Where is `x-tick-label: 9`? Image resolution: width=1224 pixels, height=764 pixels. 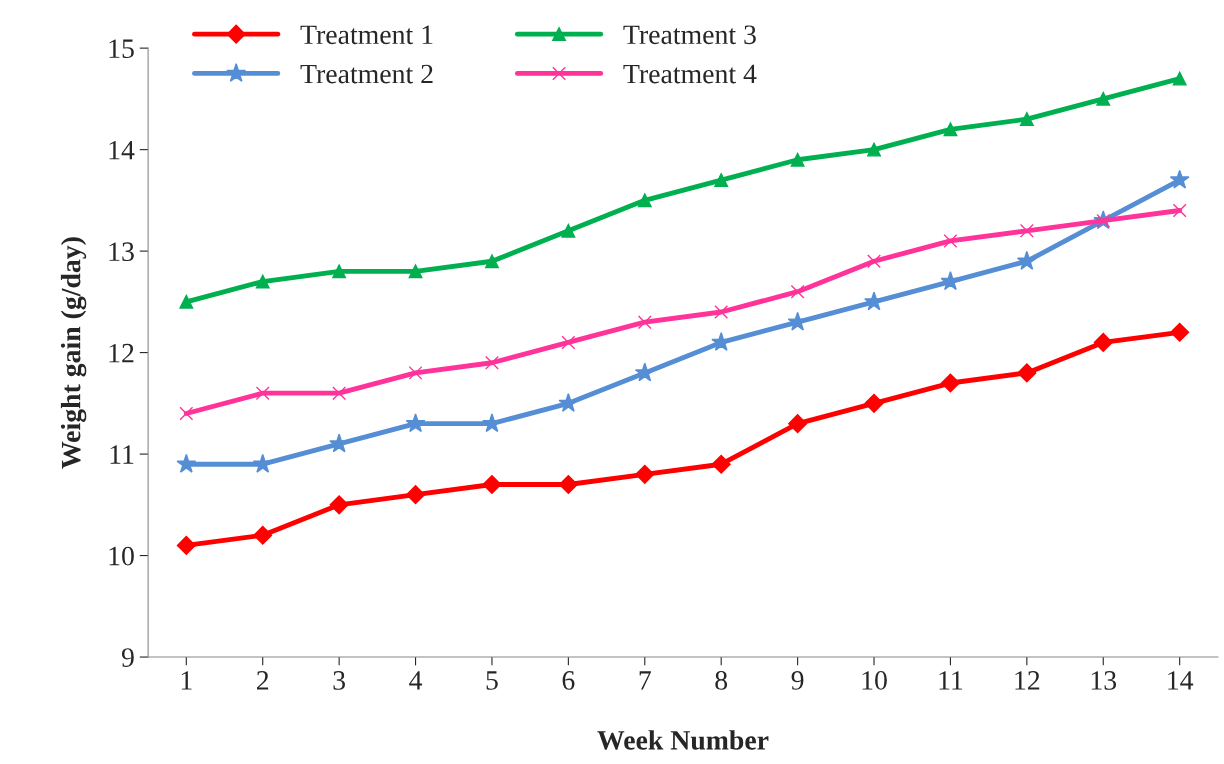
x-tick-label: 9 is located at coordinates (797, 680).